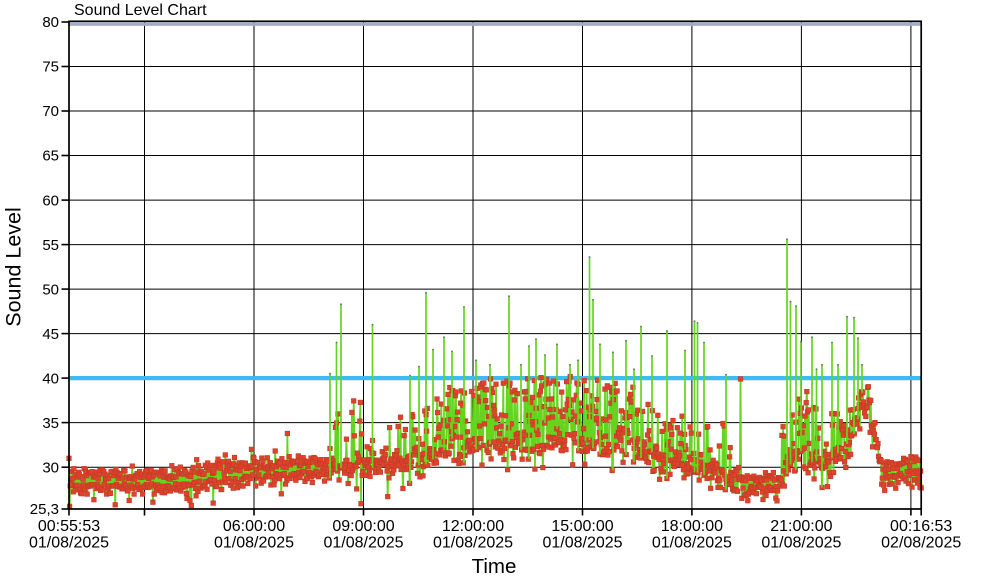  Describe the element at coordinates (69, 526) in the screenshot. I see `svg-text: 00:55:53` at that location.